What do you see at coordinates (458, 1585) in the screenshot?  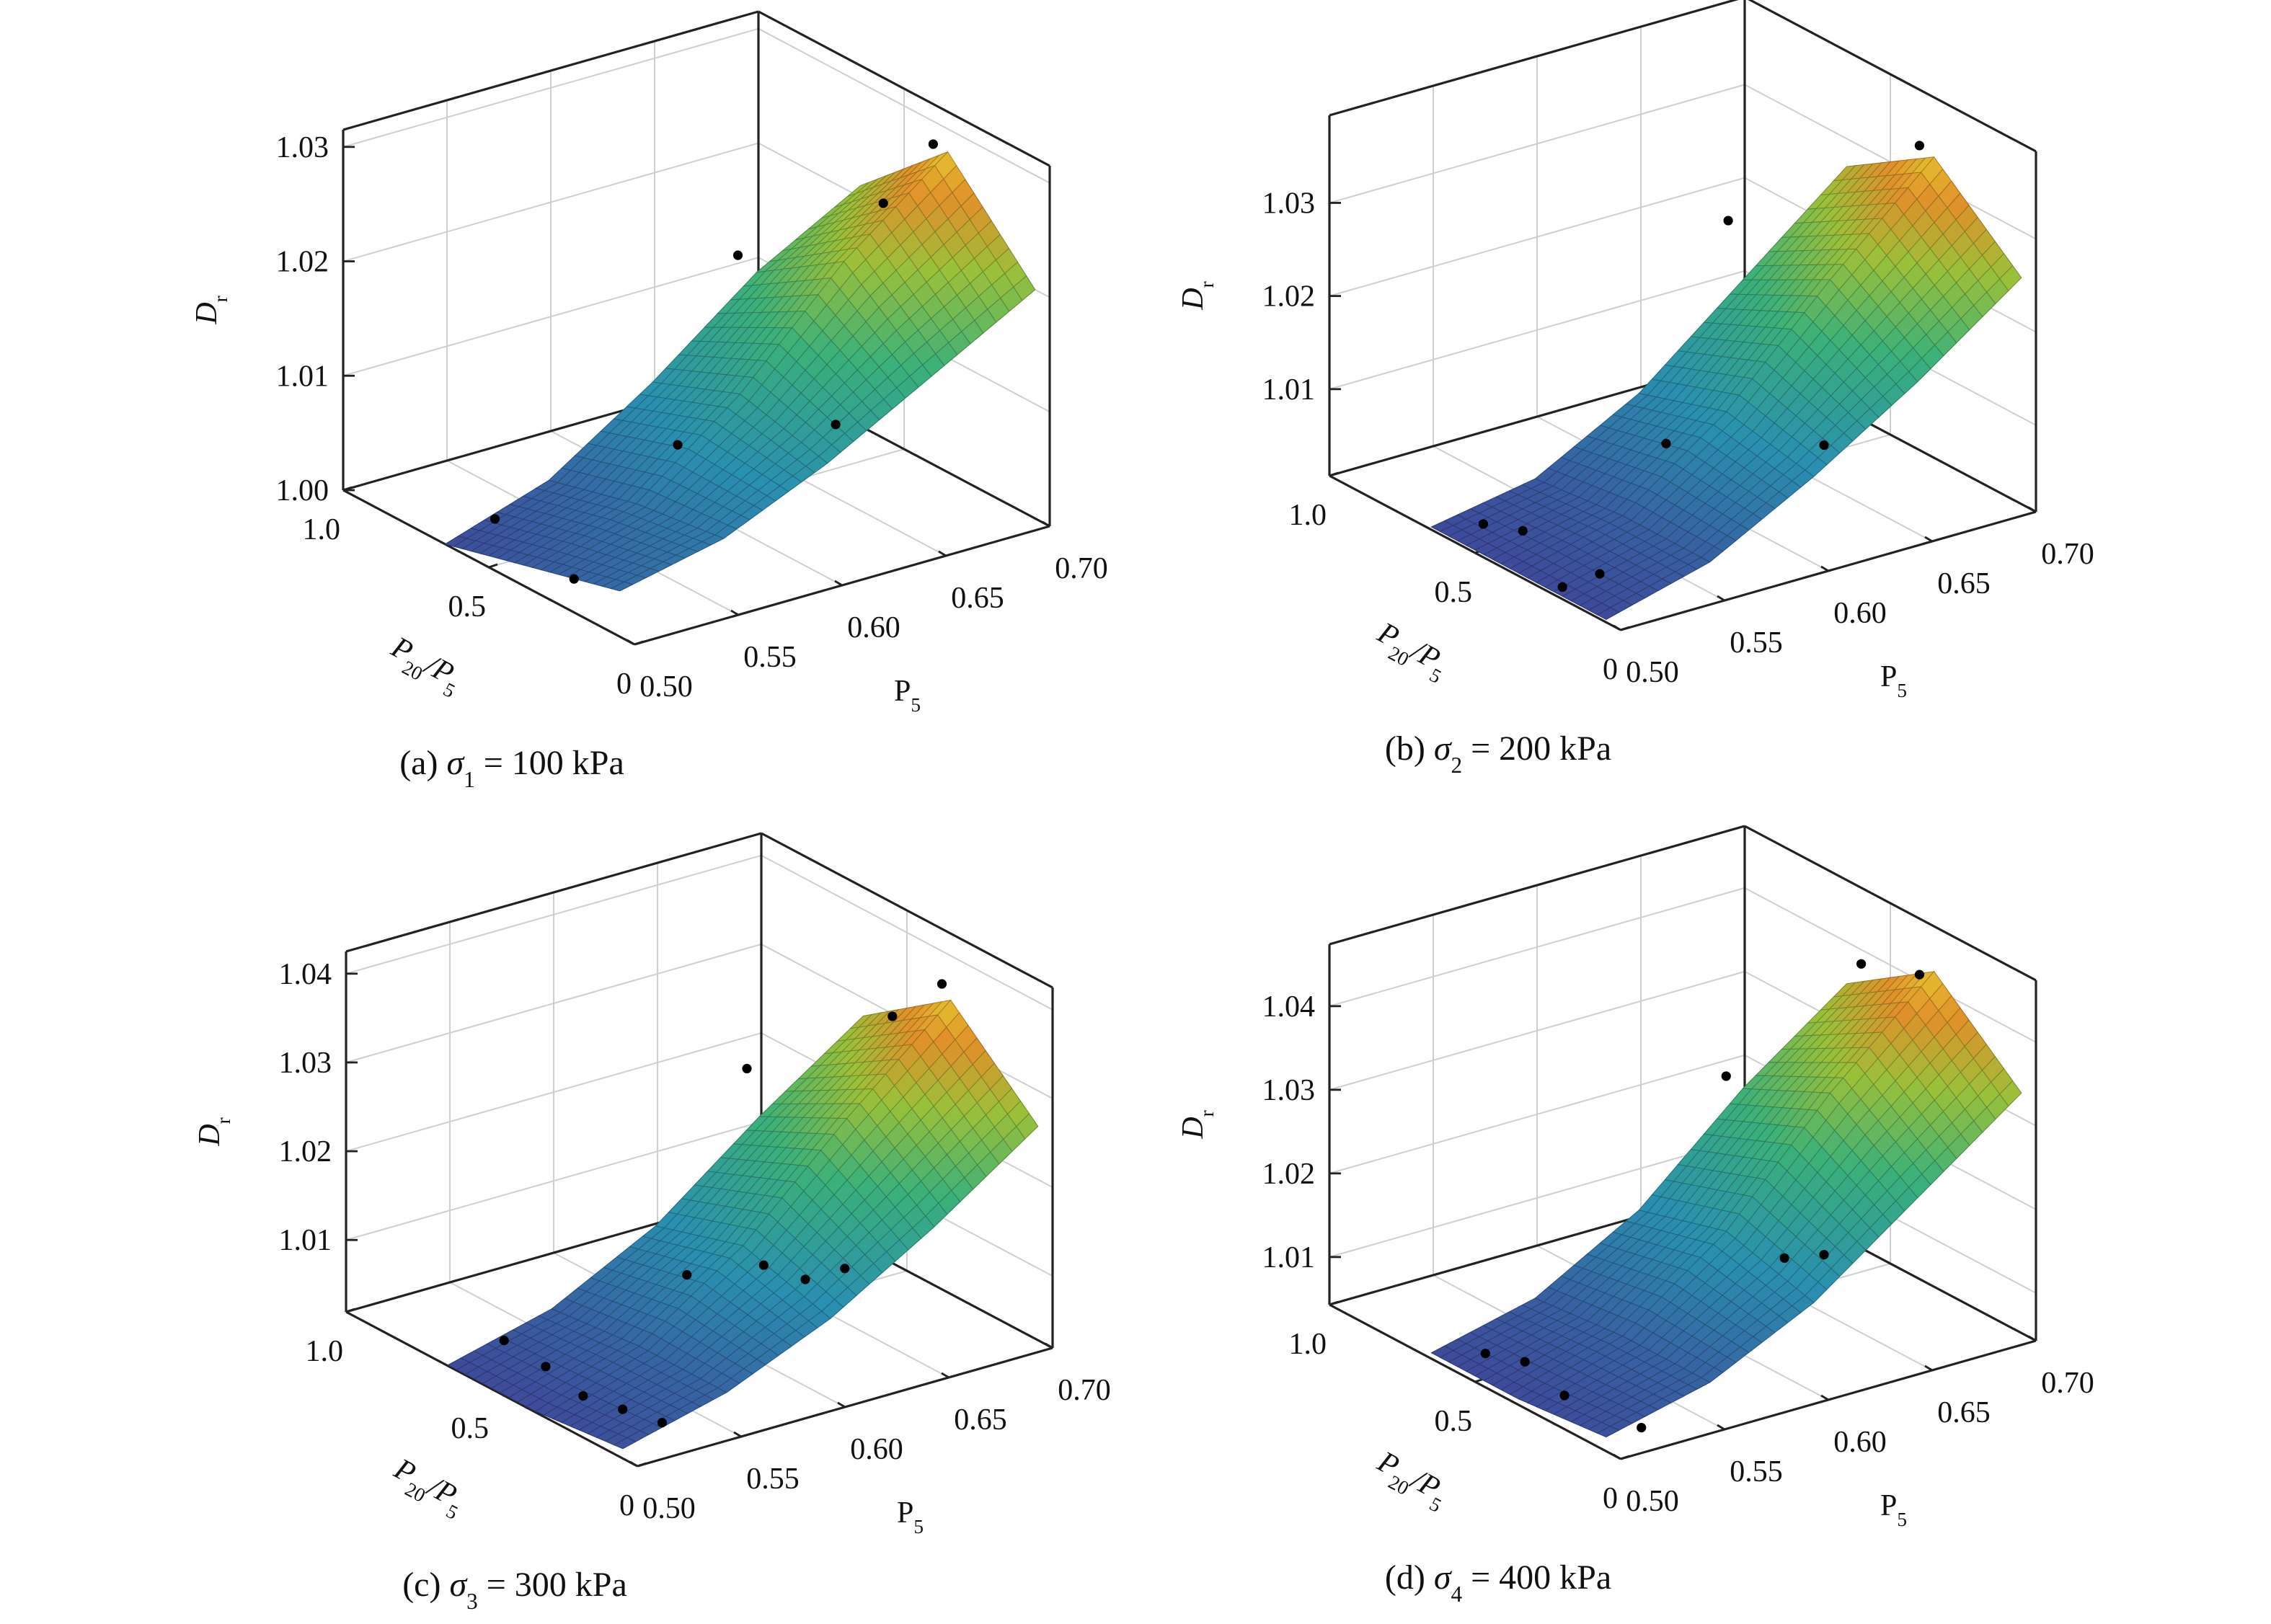 I see `caption-part: σ` at bounding box center [458, 1585].